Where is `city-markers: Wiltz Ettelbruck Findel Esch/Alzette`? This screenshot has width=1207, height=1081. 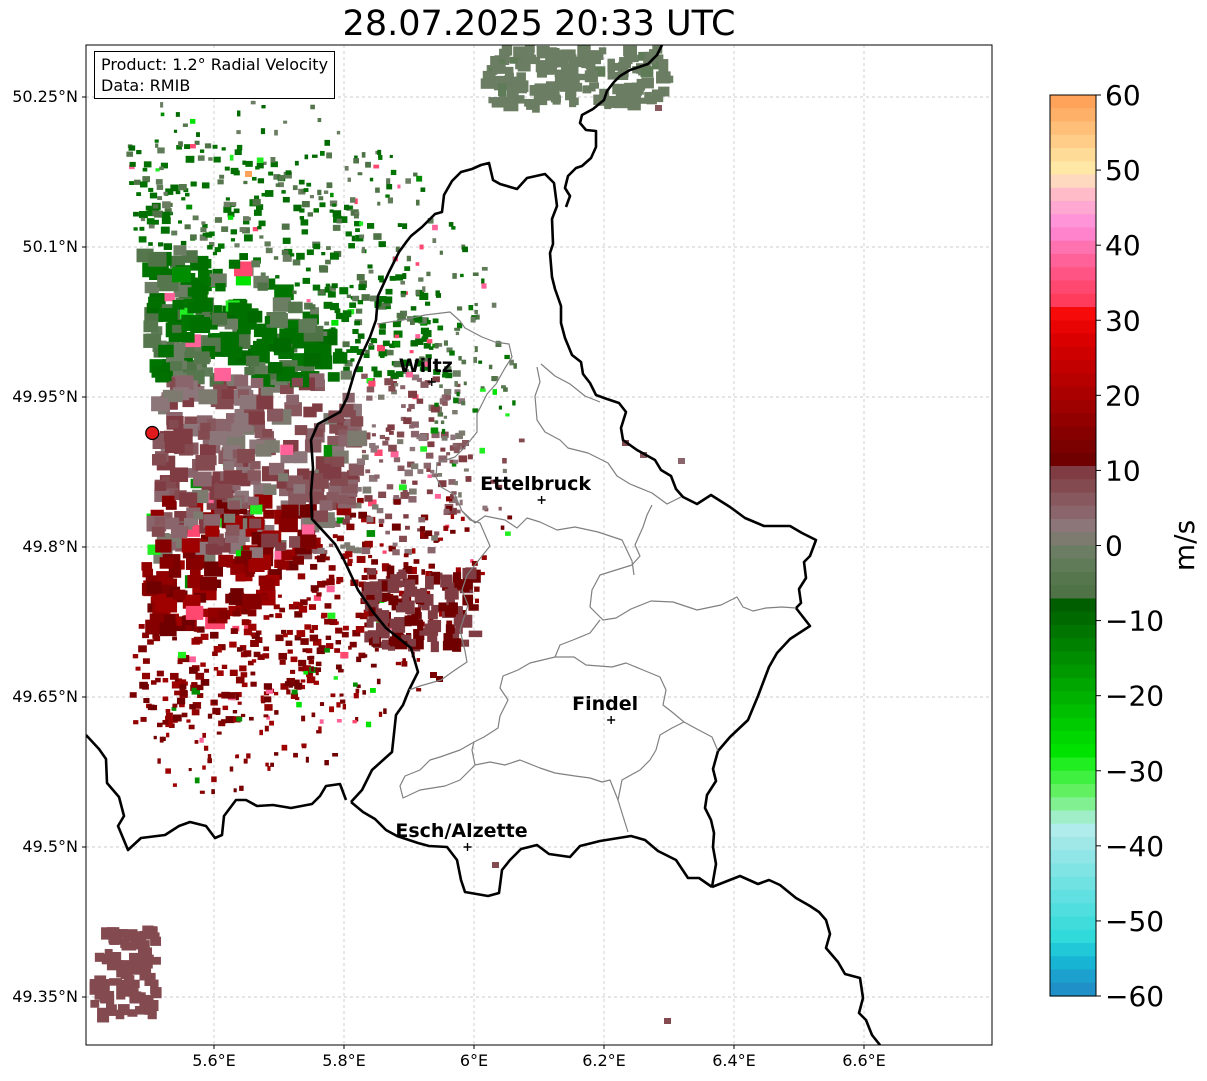
city-markers: Wiltz Ettelbruck Findel Esch/Alzette is located at coordinates (516, 603).